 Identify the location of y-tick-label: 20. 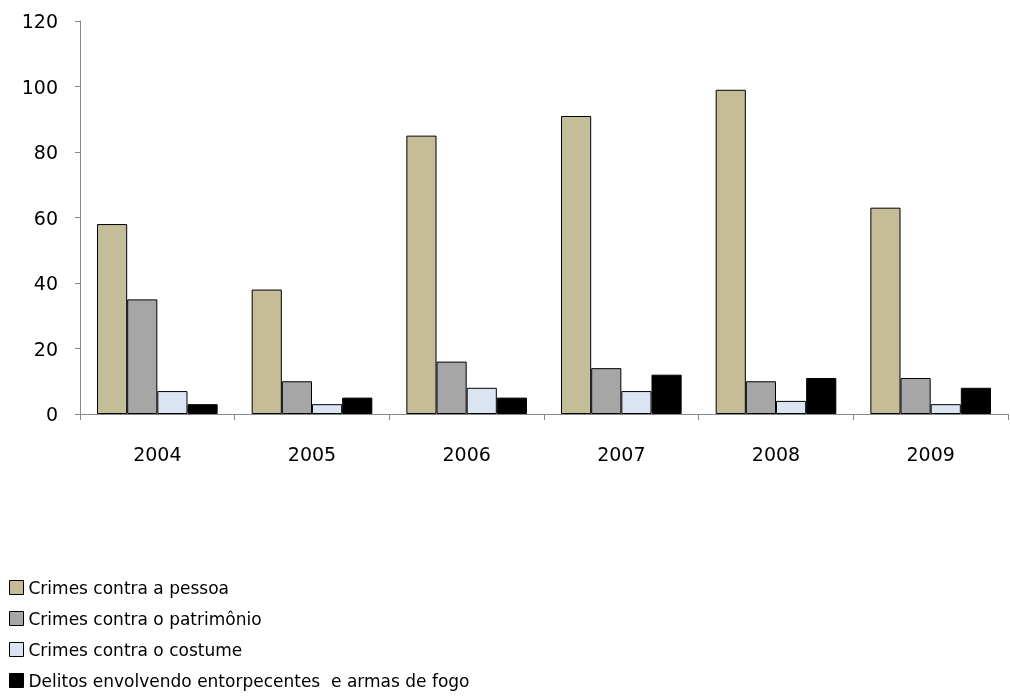
(45, 348).